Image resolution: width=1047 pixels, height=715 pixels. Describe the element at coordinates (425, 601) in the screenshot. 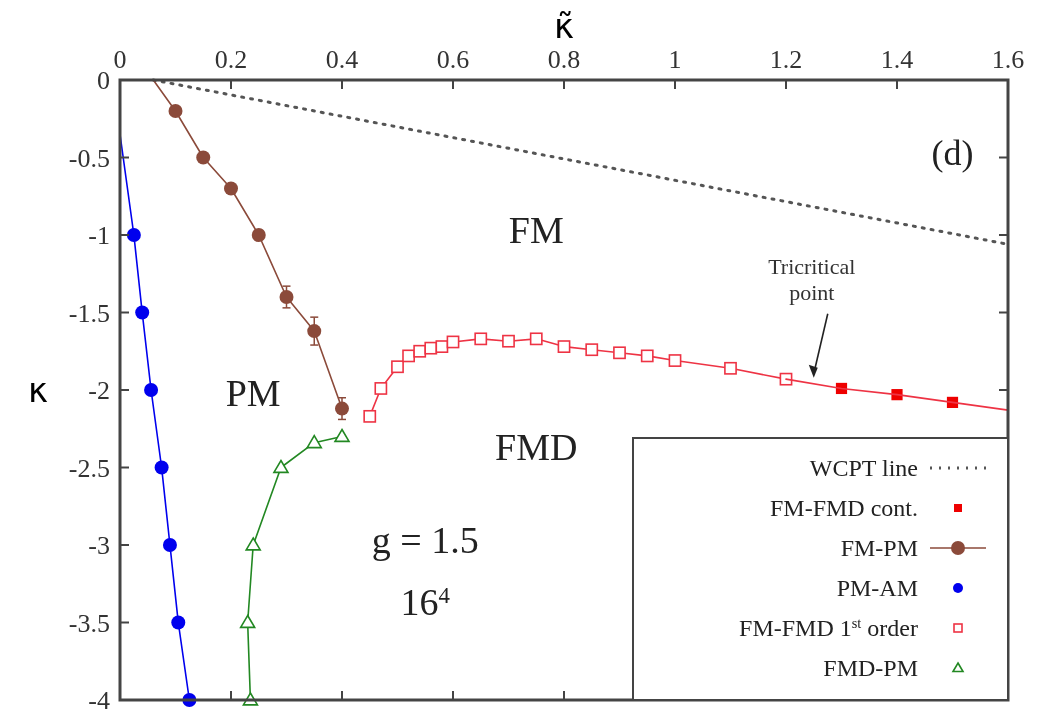

I see `annotation: 16$^{4}$` at that location.